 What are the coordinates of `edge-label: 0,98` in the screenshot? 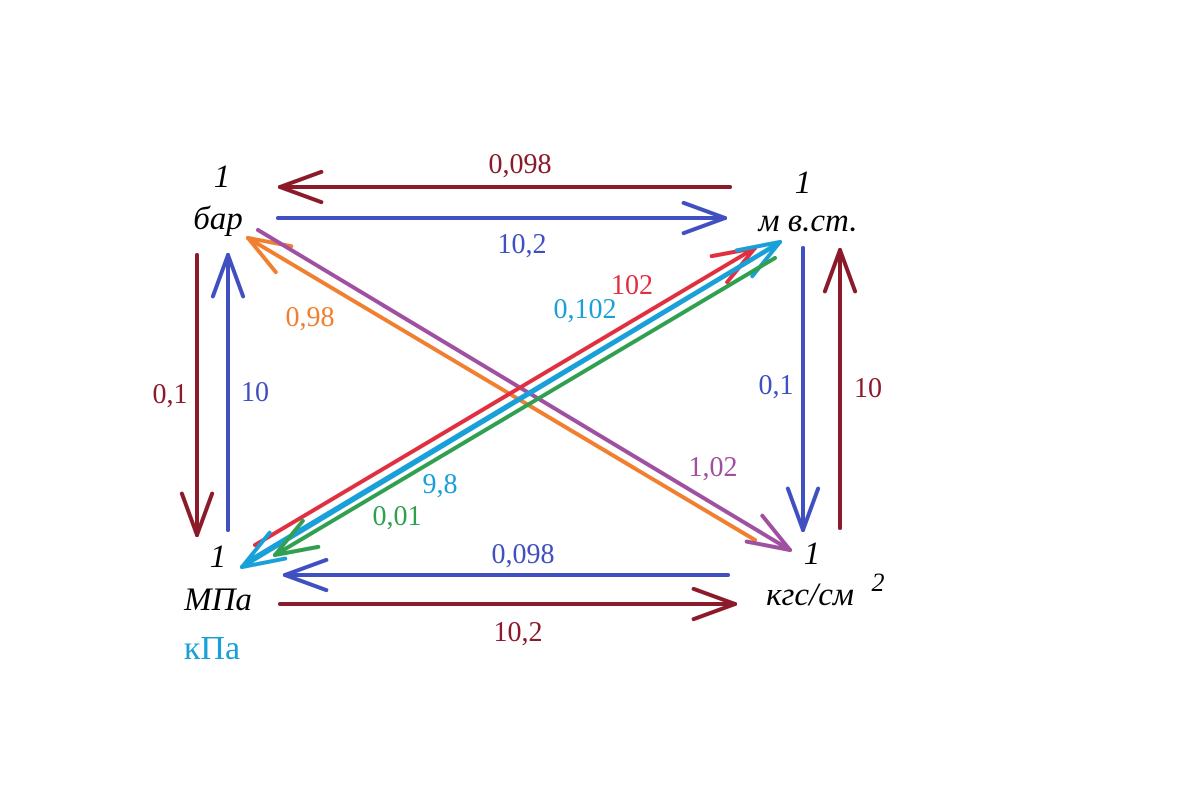 It's located at (310, 317).